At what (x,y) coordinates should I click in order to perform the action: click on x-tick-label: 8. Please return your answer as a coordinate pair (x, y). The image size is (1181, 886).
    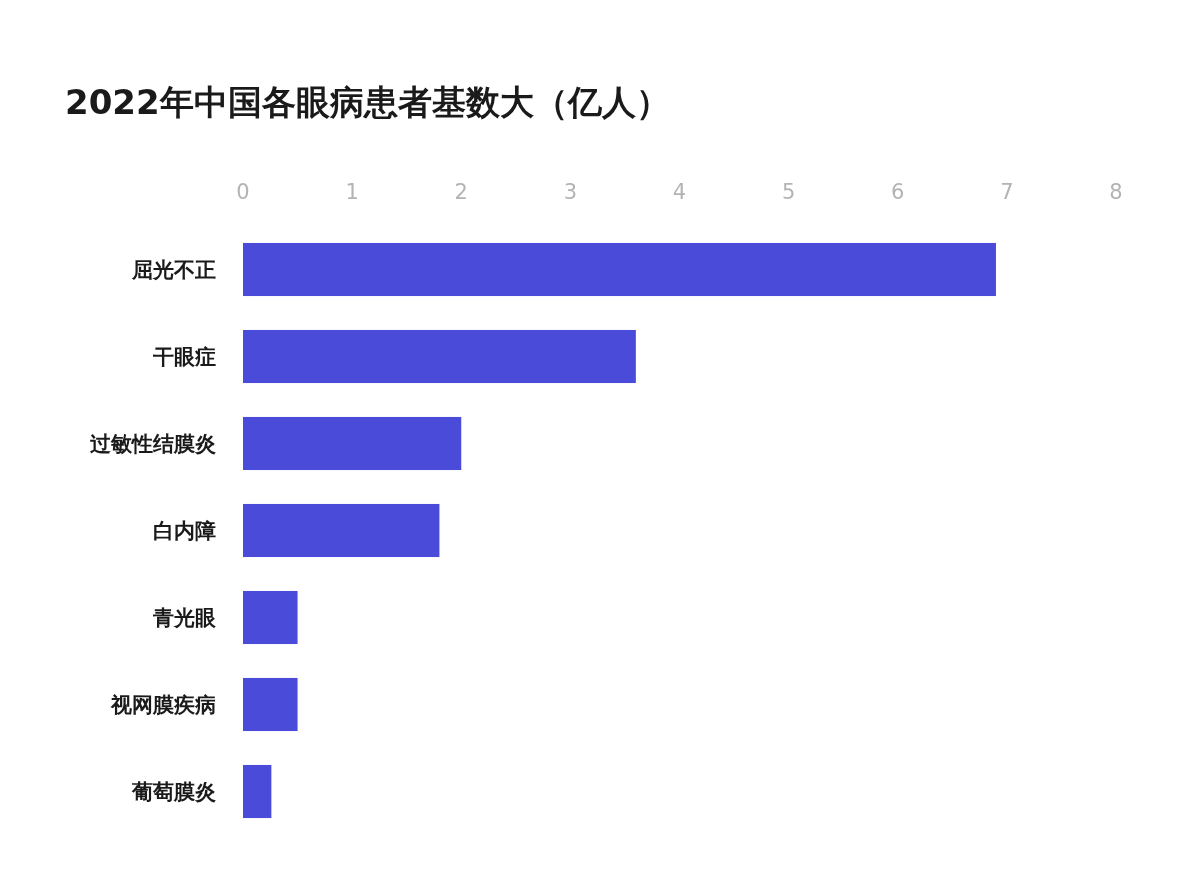
    Looking at the image, I should click on (1116, 192).